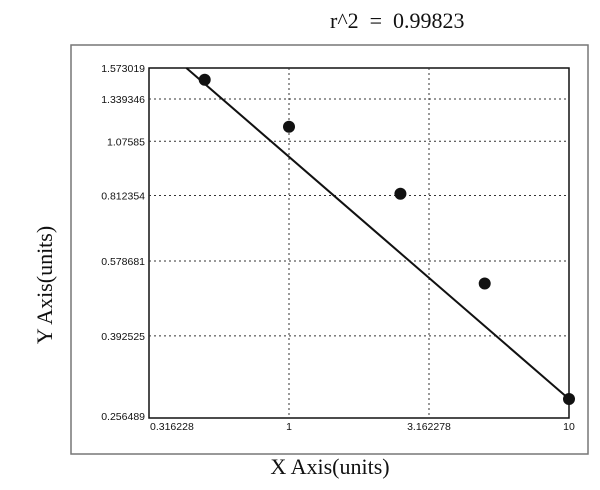 The image size is (600, 490). Describe the element at coordinates (123, 417) in the screenshot. I see `y-tick-label: 0.256489` at that location.